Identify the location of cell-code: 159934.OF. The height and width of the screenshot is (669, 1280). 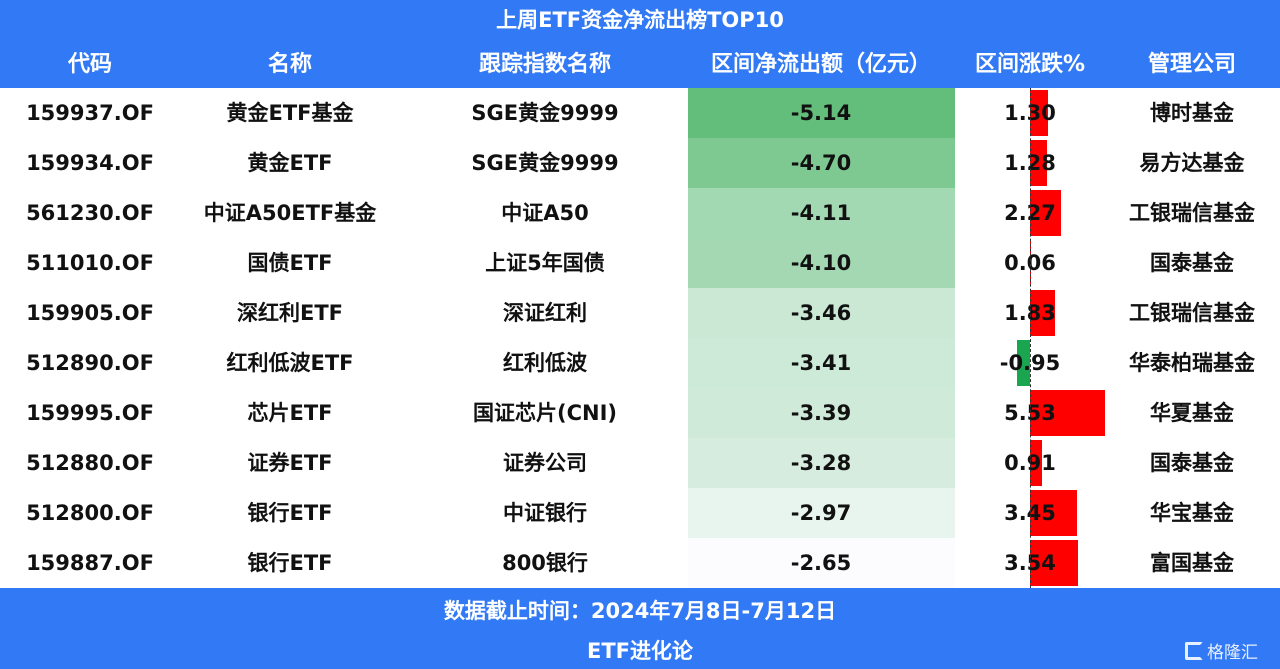
(90, 163).